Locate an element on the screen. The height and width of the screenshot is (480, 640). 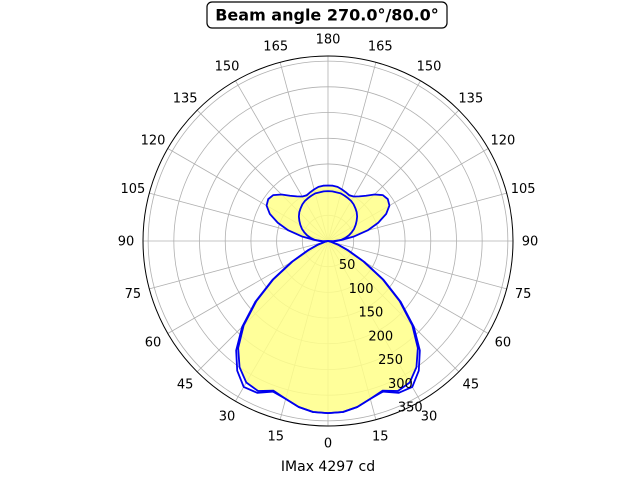
intensity-curves is located at coordinates (328, 299).